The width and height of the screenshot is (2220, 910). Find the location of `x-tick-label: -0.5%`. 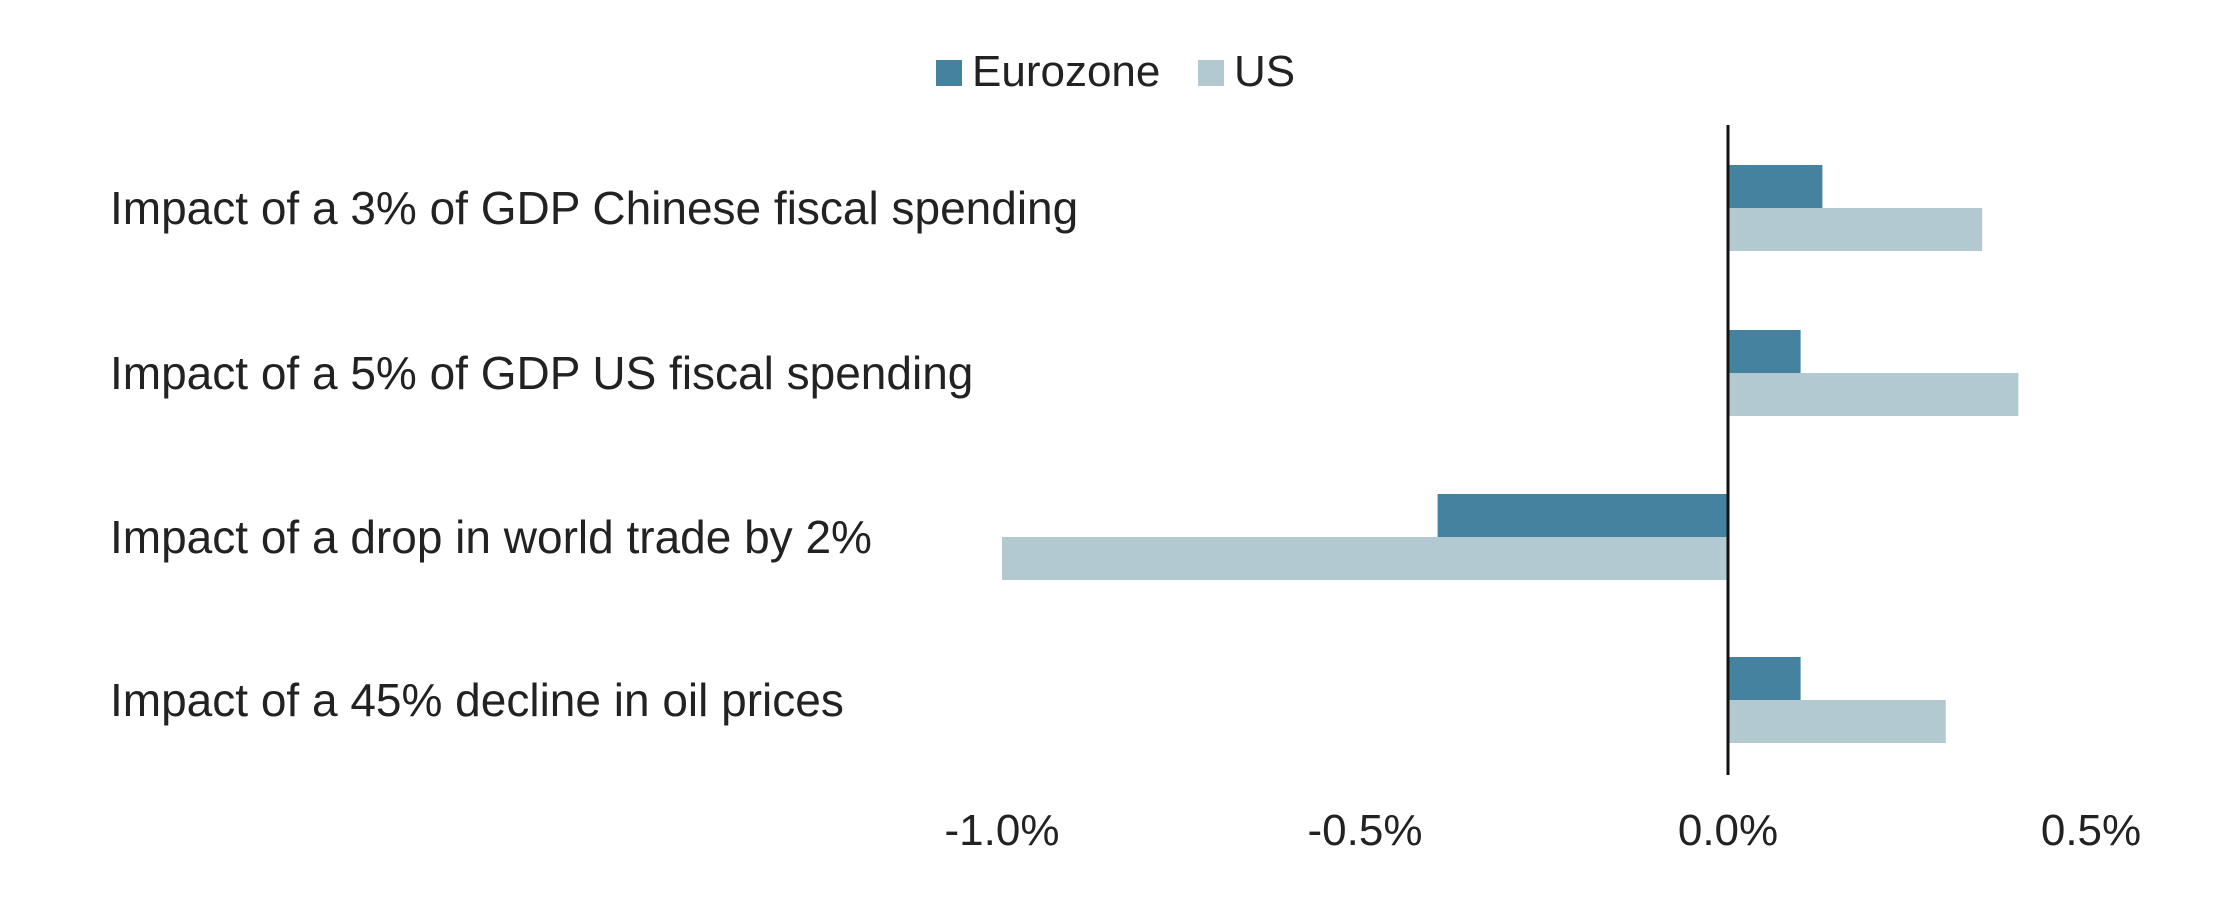

x-tick-label: -0.5% is located at coordinates (1365, 830).